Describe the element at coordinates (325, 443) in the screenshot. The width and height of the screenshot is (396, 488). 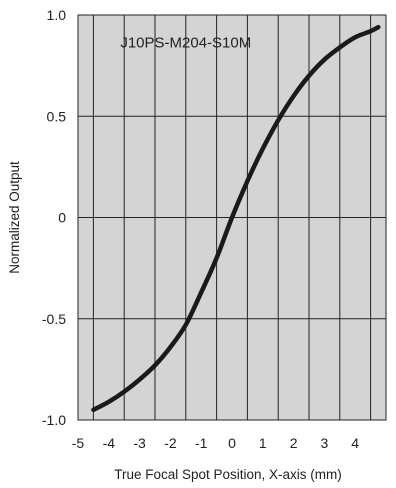
I see `x-tick-label: 3` at that location.